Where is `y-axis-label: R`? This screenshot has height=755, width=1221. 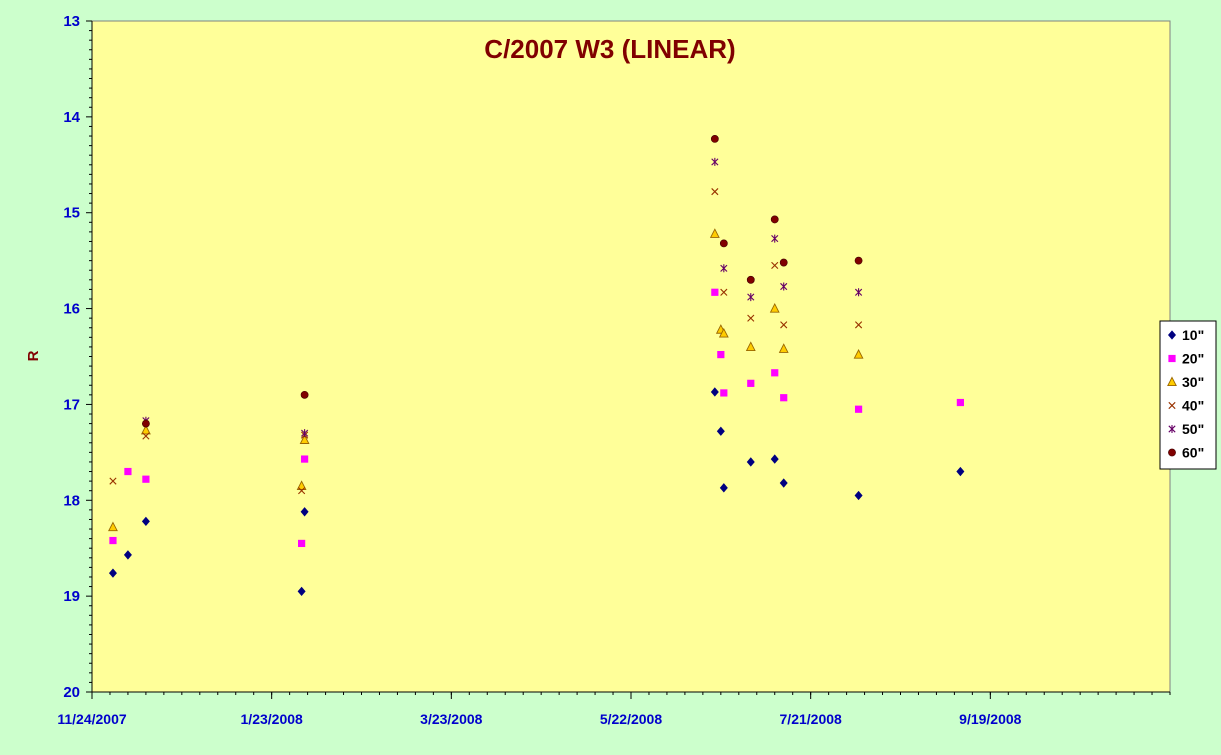
y-axis-label: R is located at coordinates (33, 355).